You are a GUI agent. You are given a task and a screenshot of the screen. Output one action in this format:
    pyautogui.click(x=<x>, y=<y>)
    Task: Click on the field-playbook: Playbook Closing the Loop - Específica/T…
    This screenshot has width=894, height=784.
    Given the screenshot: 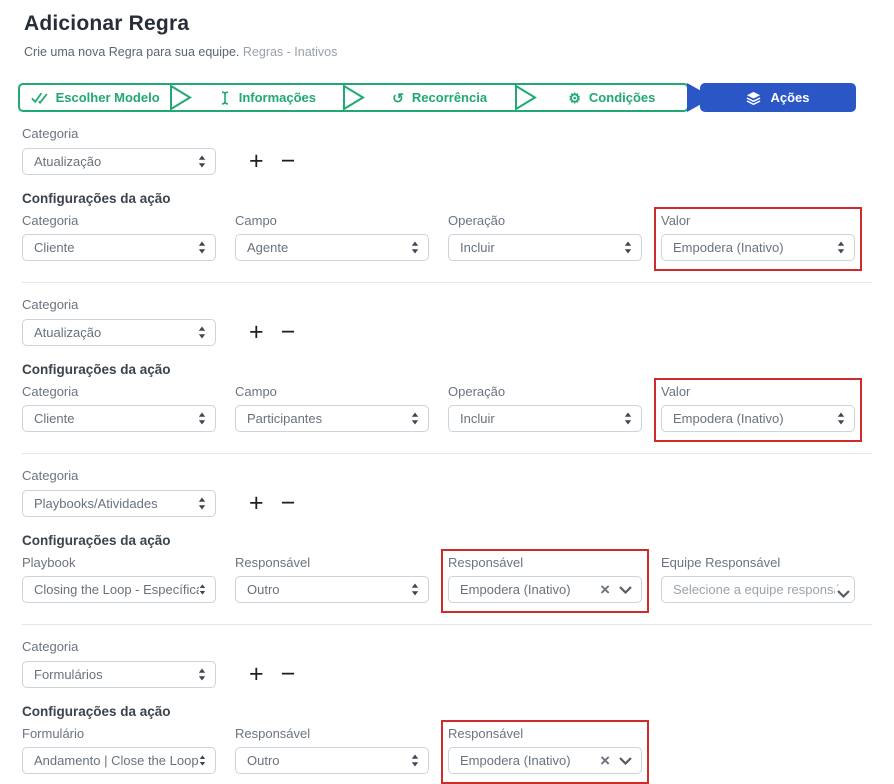 What is the action you would take?
    pyautogui.click(x=119, y=579)
    